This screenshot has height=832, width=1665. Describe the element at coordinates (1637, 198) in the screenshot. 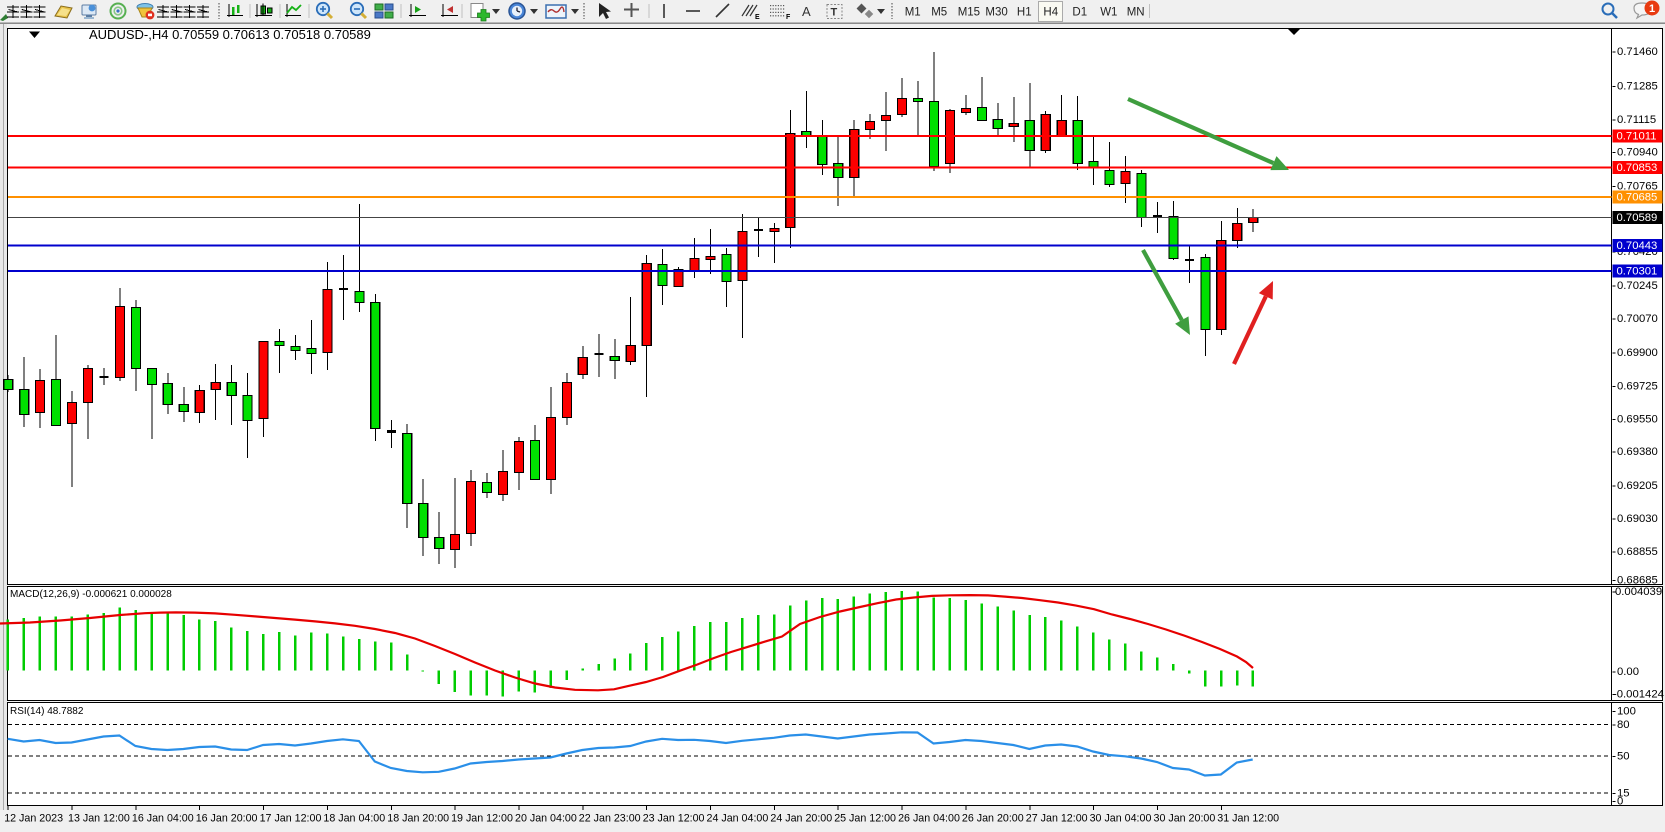

I see `svg-text: 0.70685` at that location.